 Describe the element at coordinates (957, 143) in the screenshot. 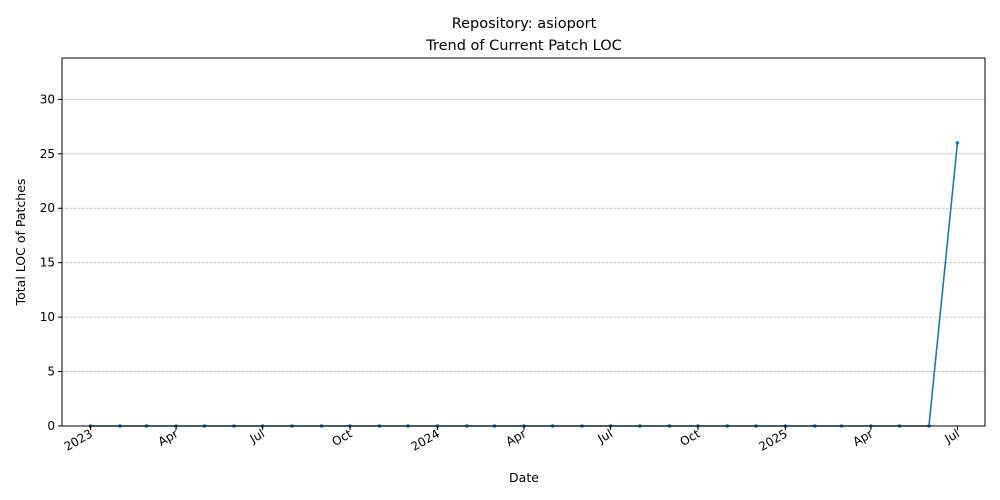

I see `data-point` at that location.